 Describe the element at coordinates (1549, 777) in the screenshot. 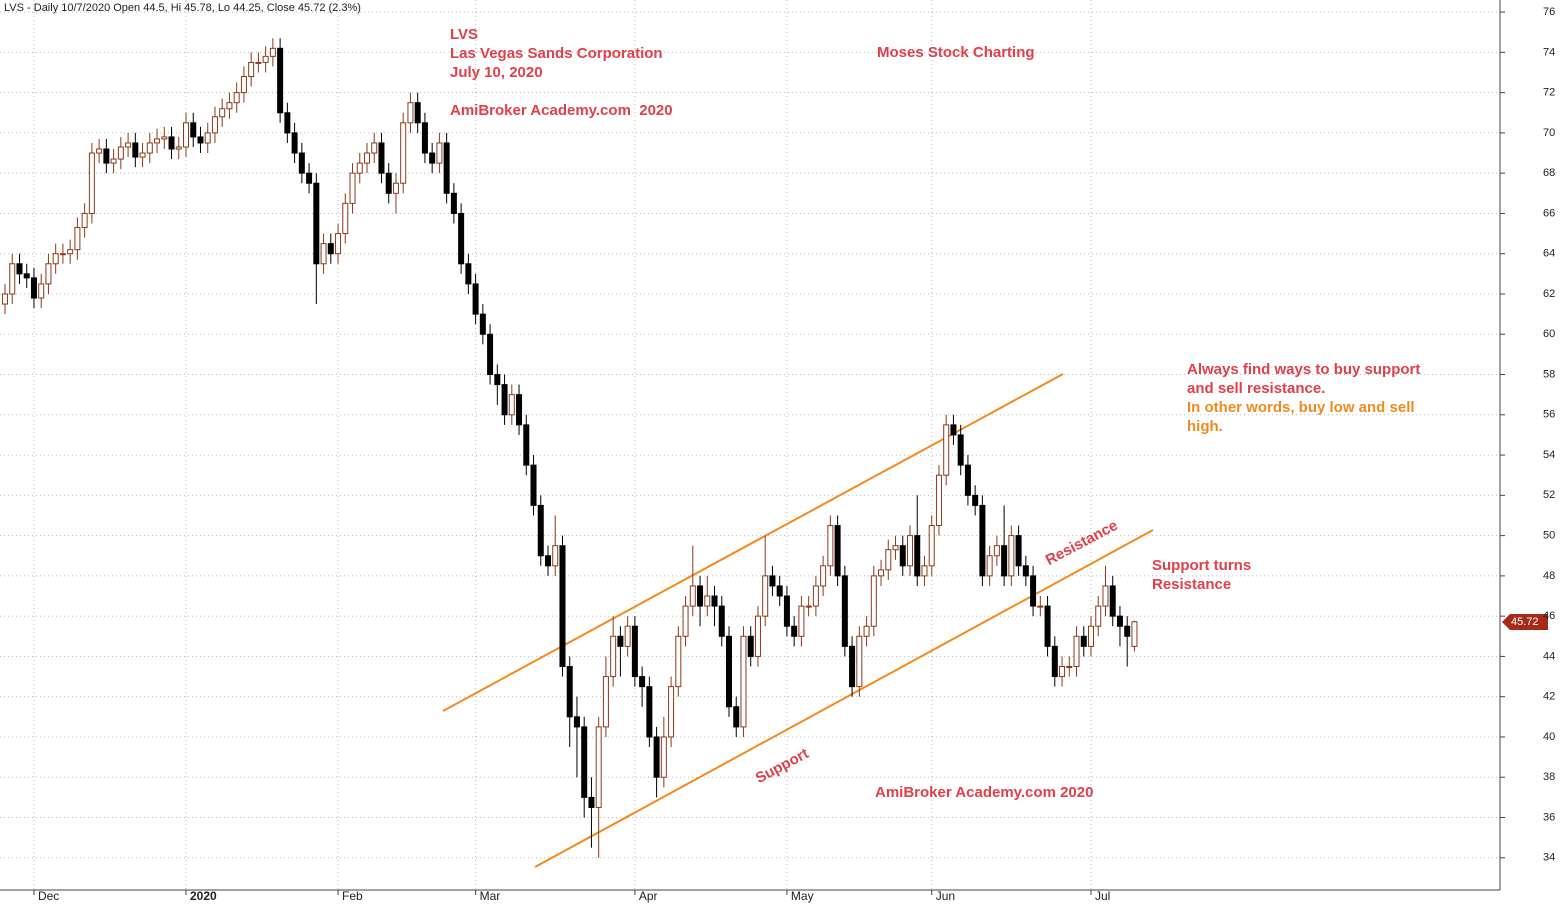

I see `y-tick-label: 38` at that location.